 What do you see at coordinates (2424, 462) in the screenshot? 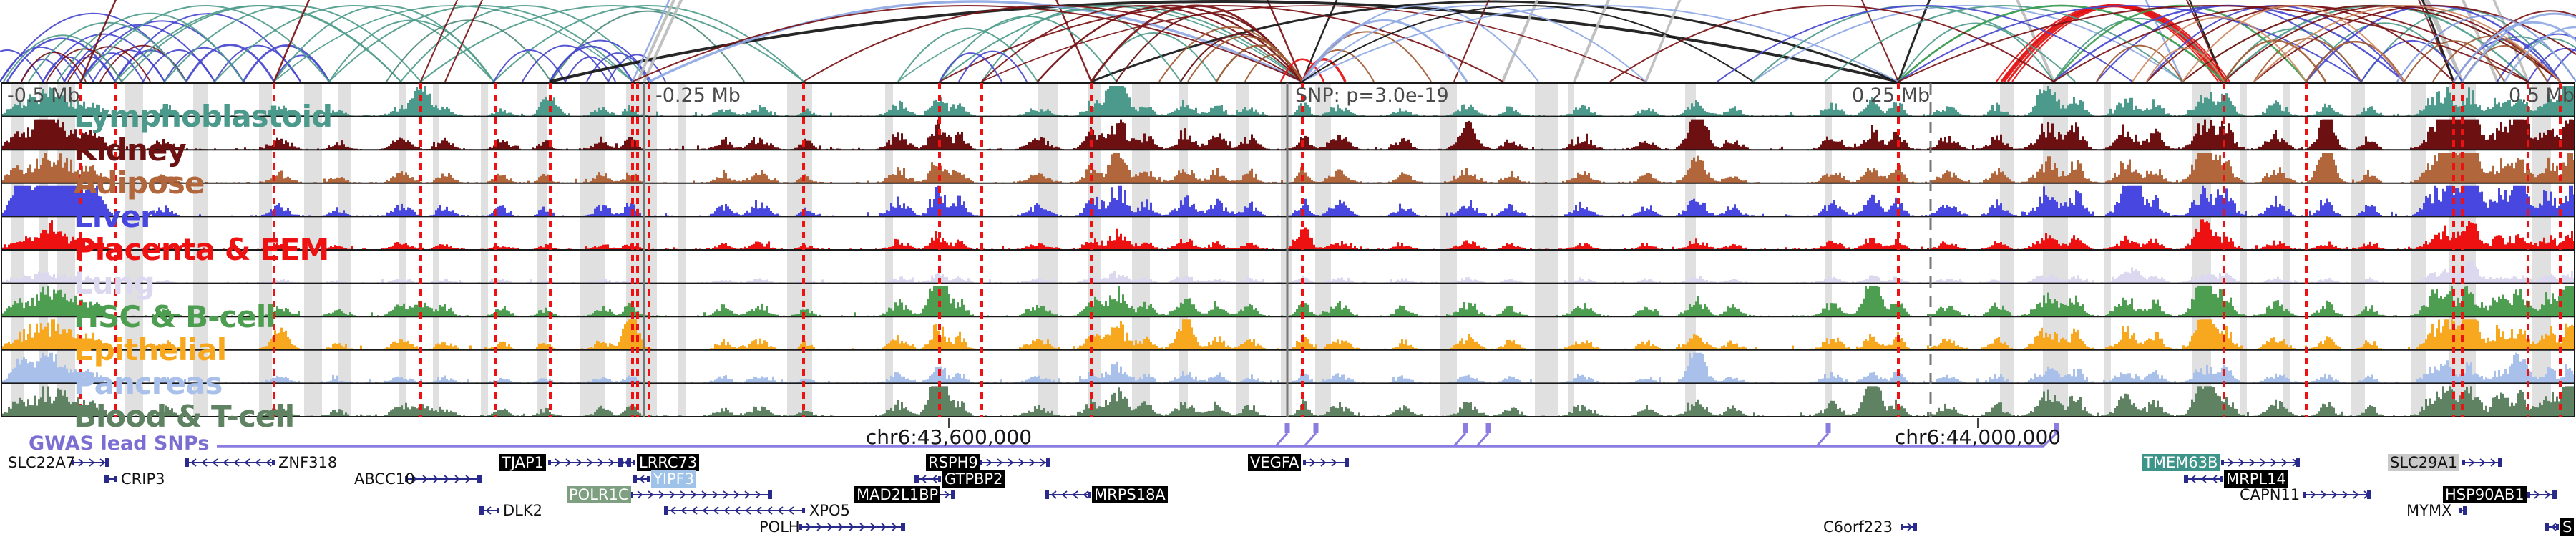
I see `gene-label-slc29a1: SLC29A1` at bounding box center [2424, 462].